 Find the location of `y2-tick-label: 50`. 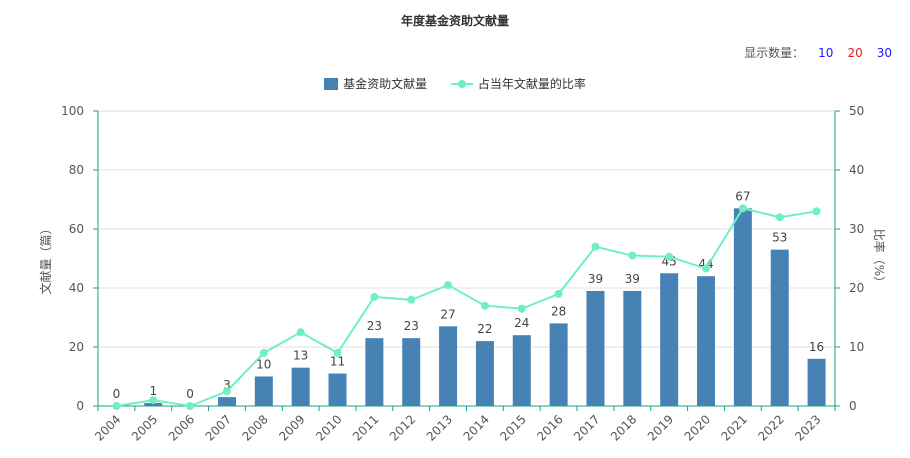

y2-tick-label: 50 is located at coordinates (856, 111).